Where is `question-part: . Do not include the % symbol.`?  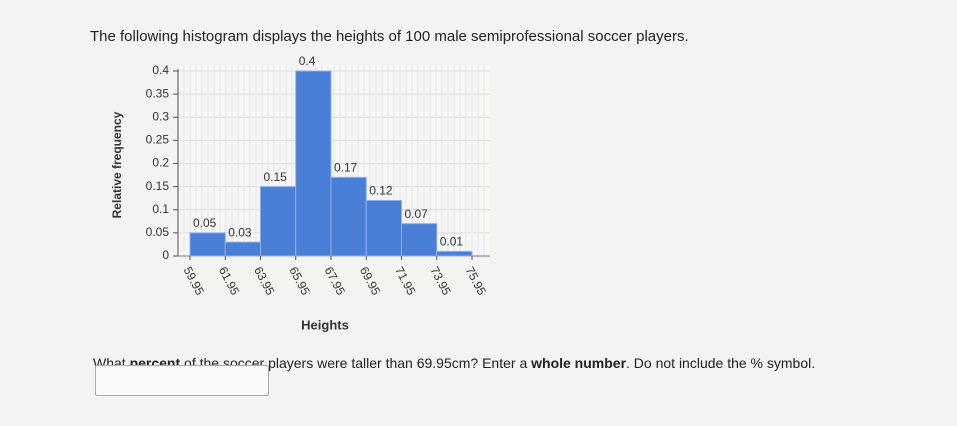 question-part: . Do not include the % symbol. is located at coordinates (721, 363).